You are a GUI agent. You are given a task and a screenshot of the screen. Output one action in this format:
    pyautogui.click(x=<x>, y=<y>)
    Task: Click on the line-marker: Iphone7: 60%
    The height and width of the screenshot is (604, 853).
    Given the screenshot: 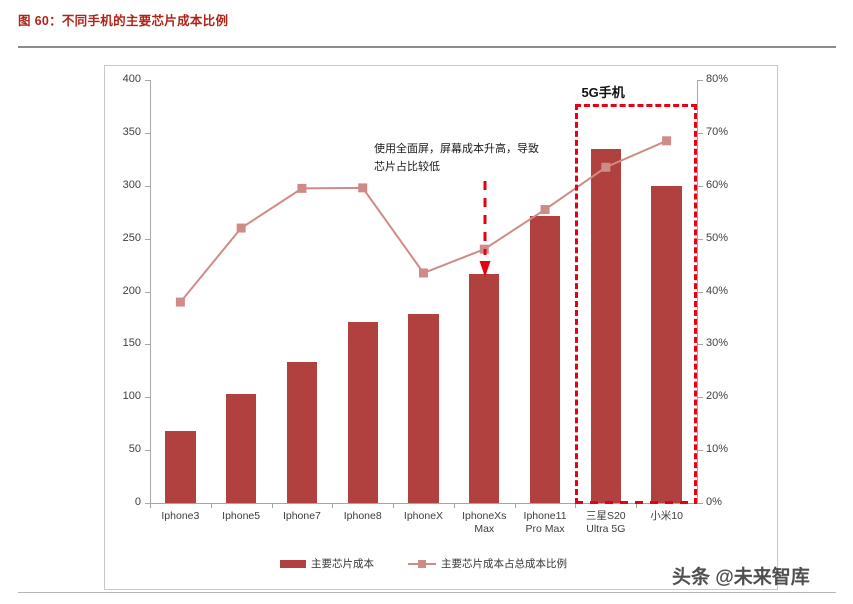 What is the action you would take?
    pyautogui.click(x=302, y=188)
    